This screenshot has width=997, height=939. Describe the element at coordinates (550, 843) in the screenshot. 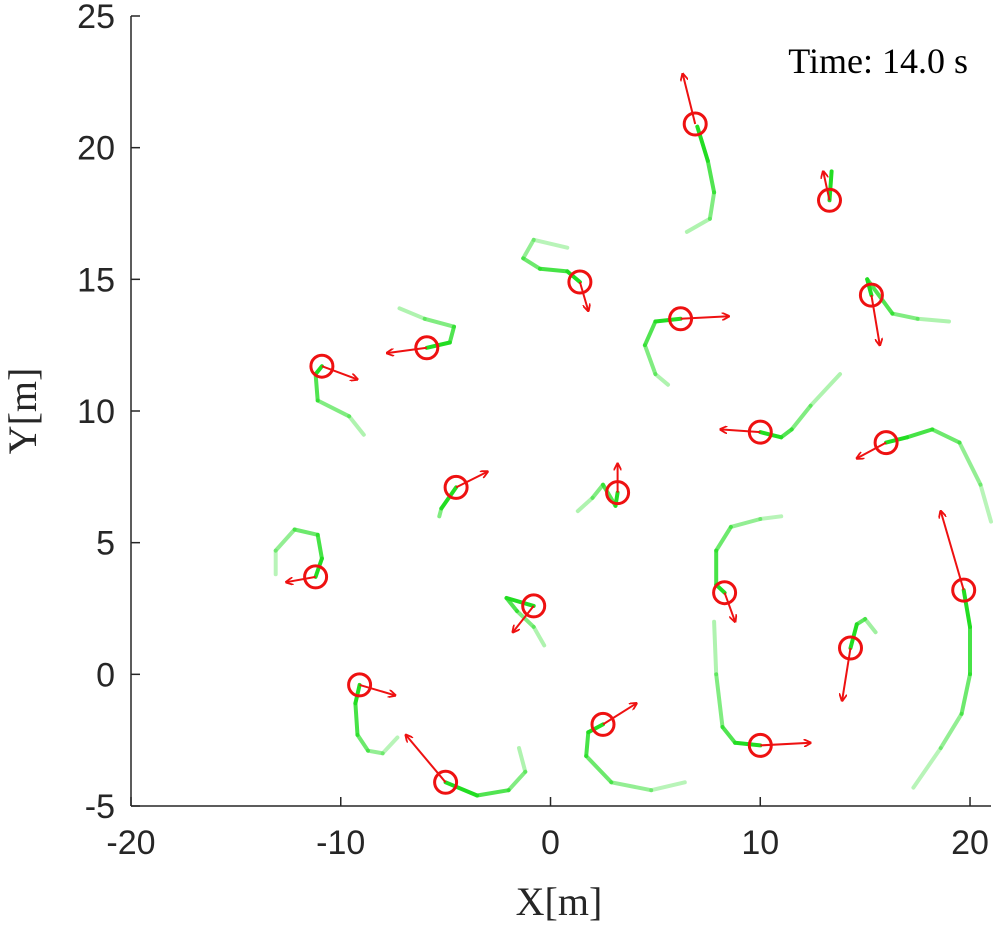

I see `x-tick-label: 0` at that location.